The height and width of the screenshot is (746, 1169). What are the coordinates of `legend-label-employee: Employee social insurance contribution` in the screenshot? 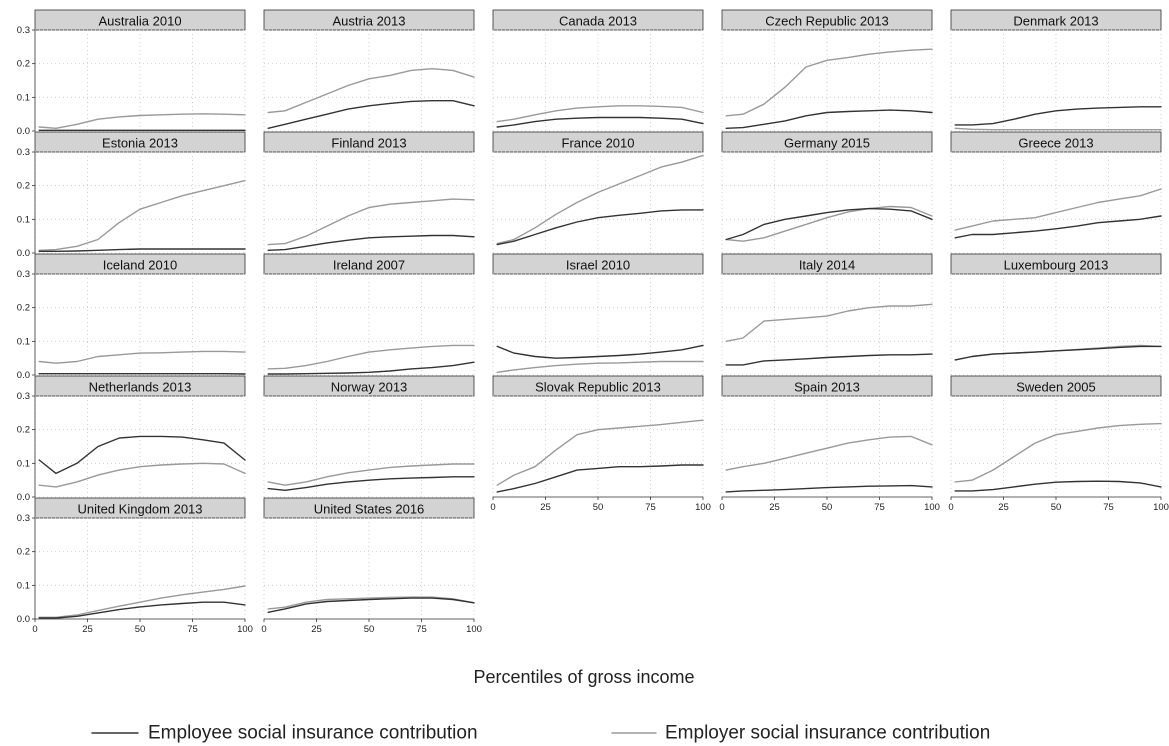 It's located at (313, 733).